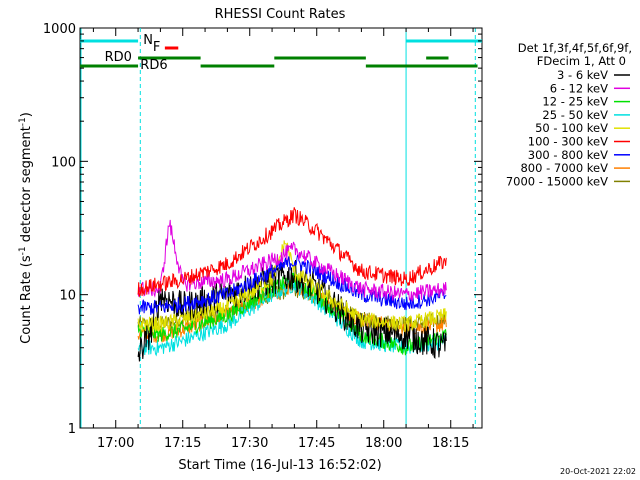 Image resolution: width=640 pixels, height=480 pixels. What do you see at coordinates (598, 471) in the screenshot?
I see `timestamp: 20-Oct-2021 22:02` at bounding box center [598, 471].